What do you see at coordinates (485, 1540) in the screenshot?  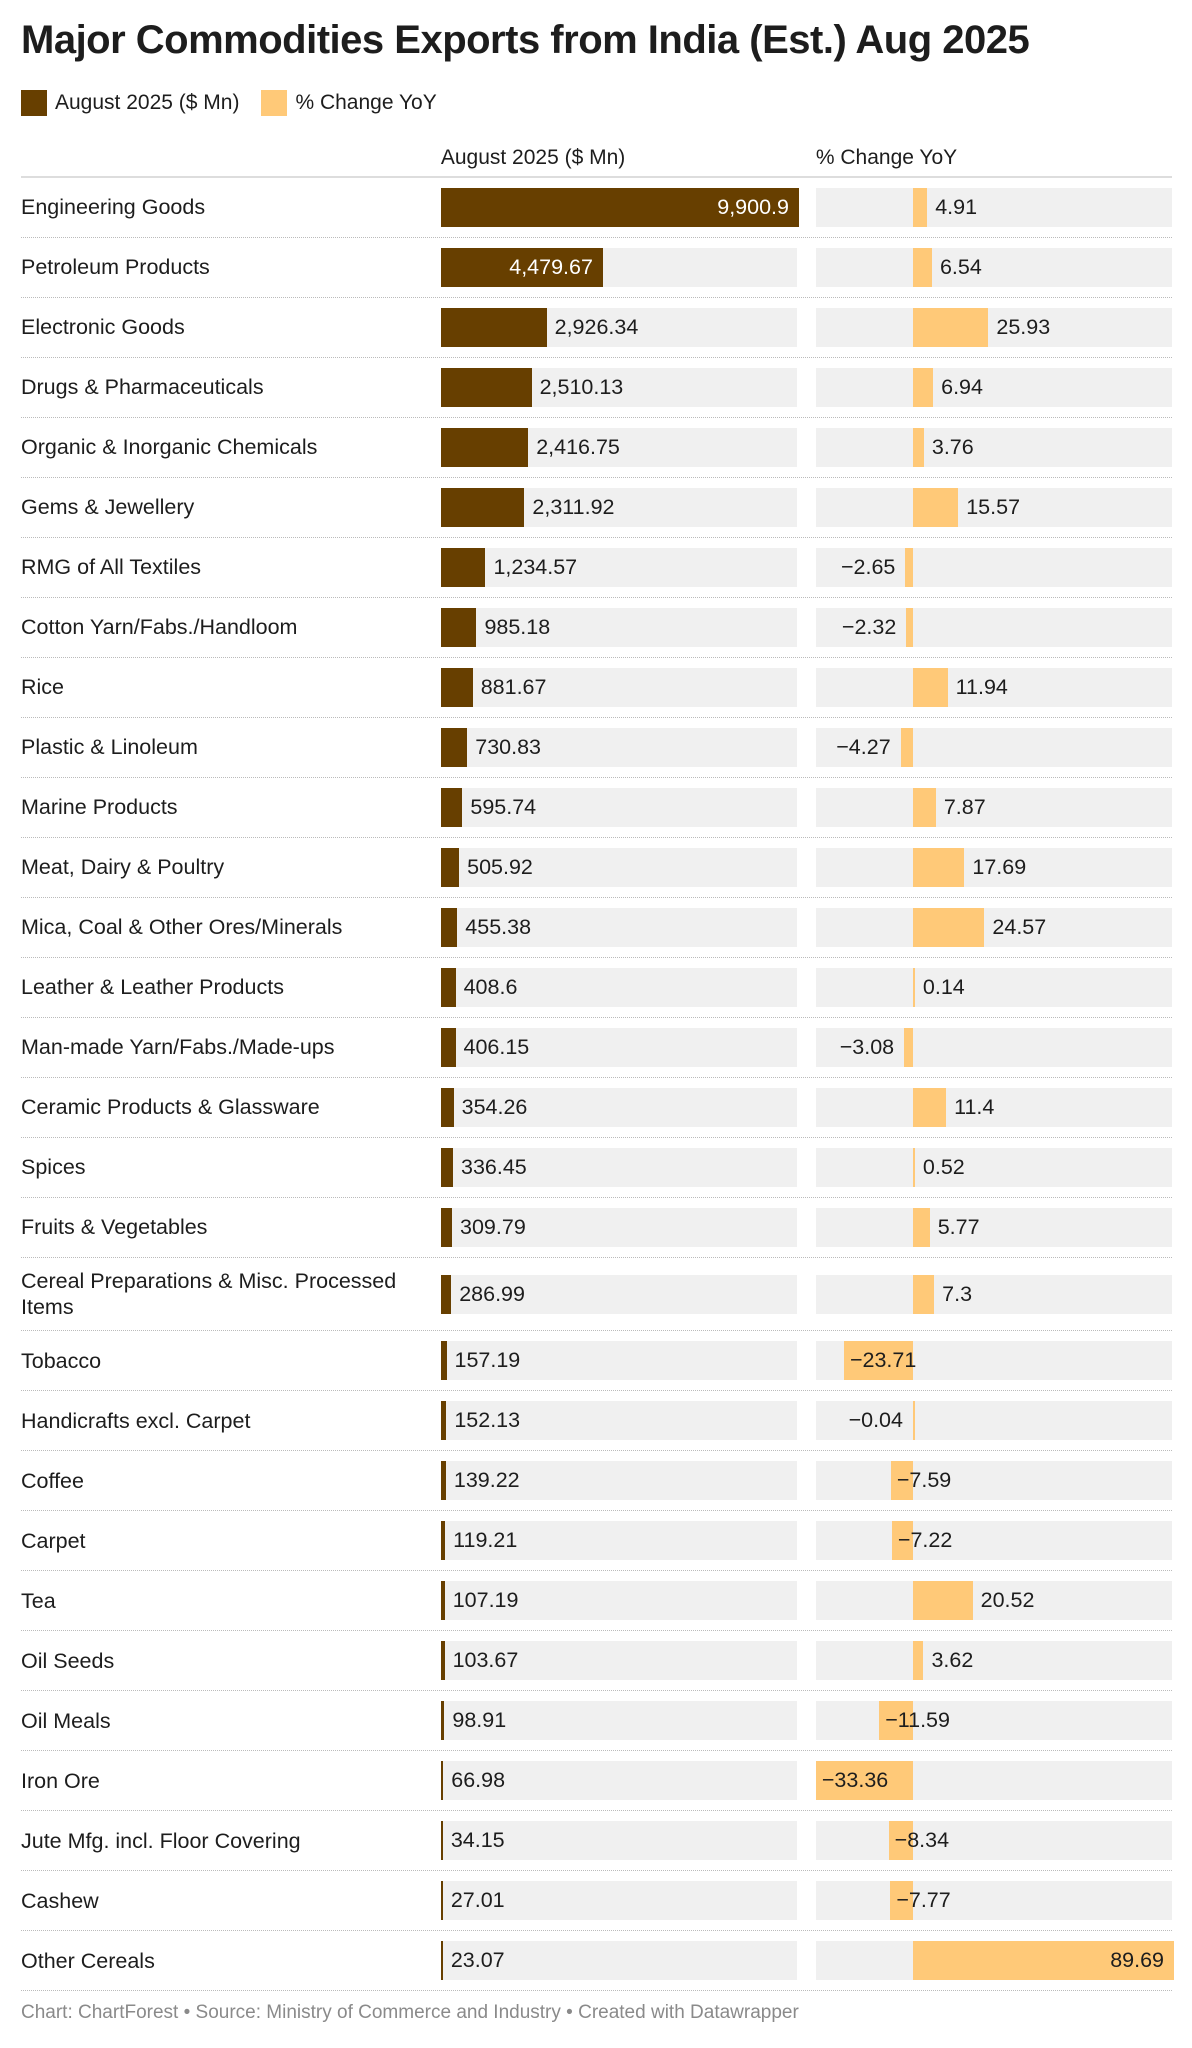 I see `value-label: 119.21` at bounding box center [485, 1540].